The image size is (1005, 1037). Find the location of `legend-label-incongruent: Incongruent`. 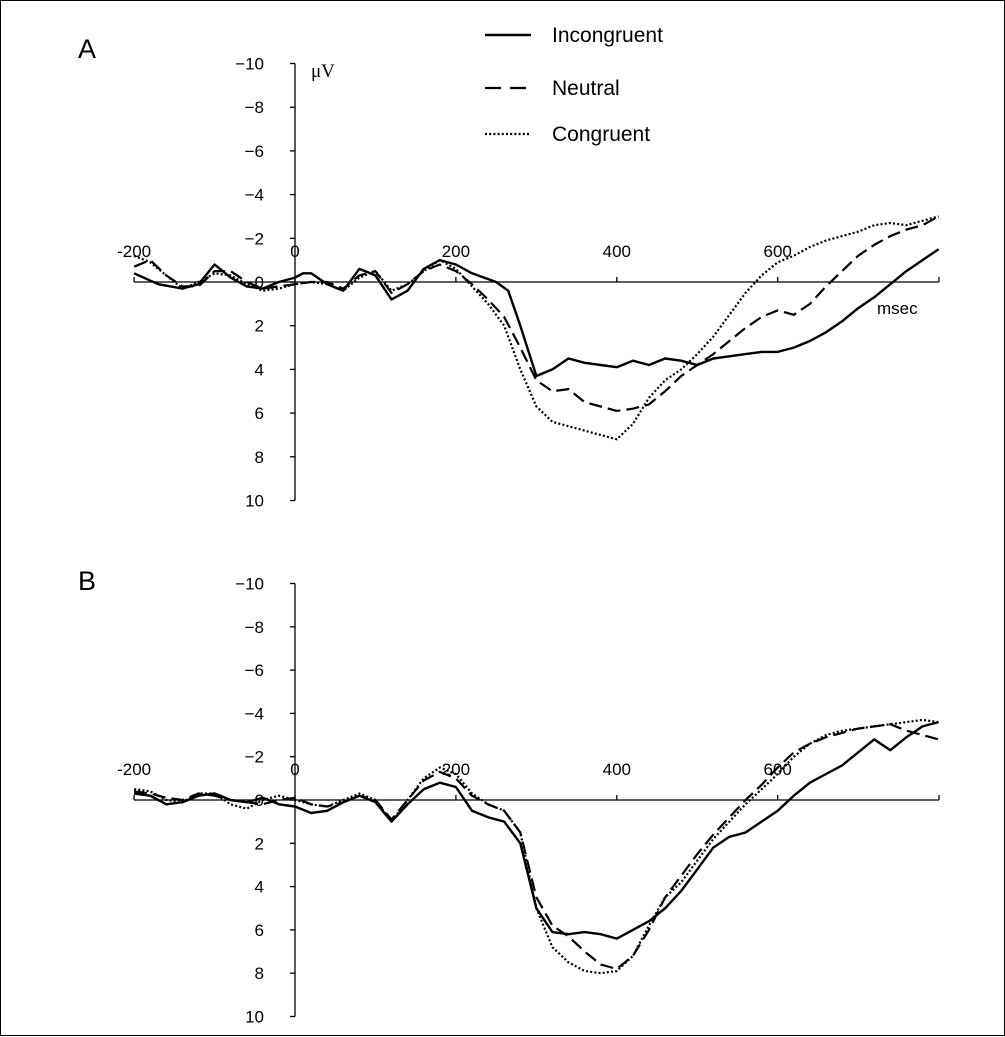

legend-label-incongruent: Incongruent is located at coordinates (607, 35).